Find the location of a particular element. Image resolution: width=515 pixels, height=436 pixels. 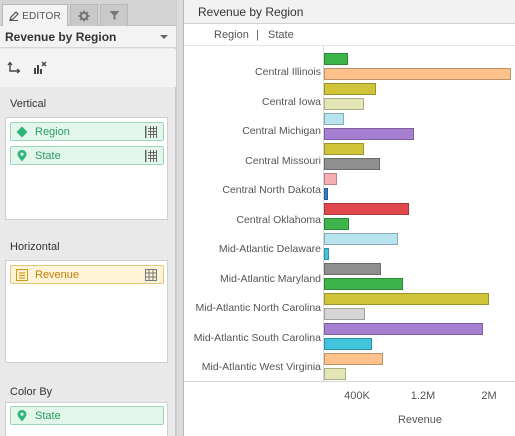

breadcrumb-state: State is located at coordinates (281, 35).